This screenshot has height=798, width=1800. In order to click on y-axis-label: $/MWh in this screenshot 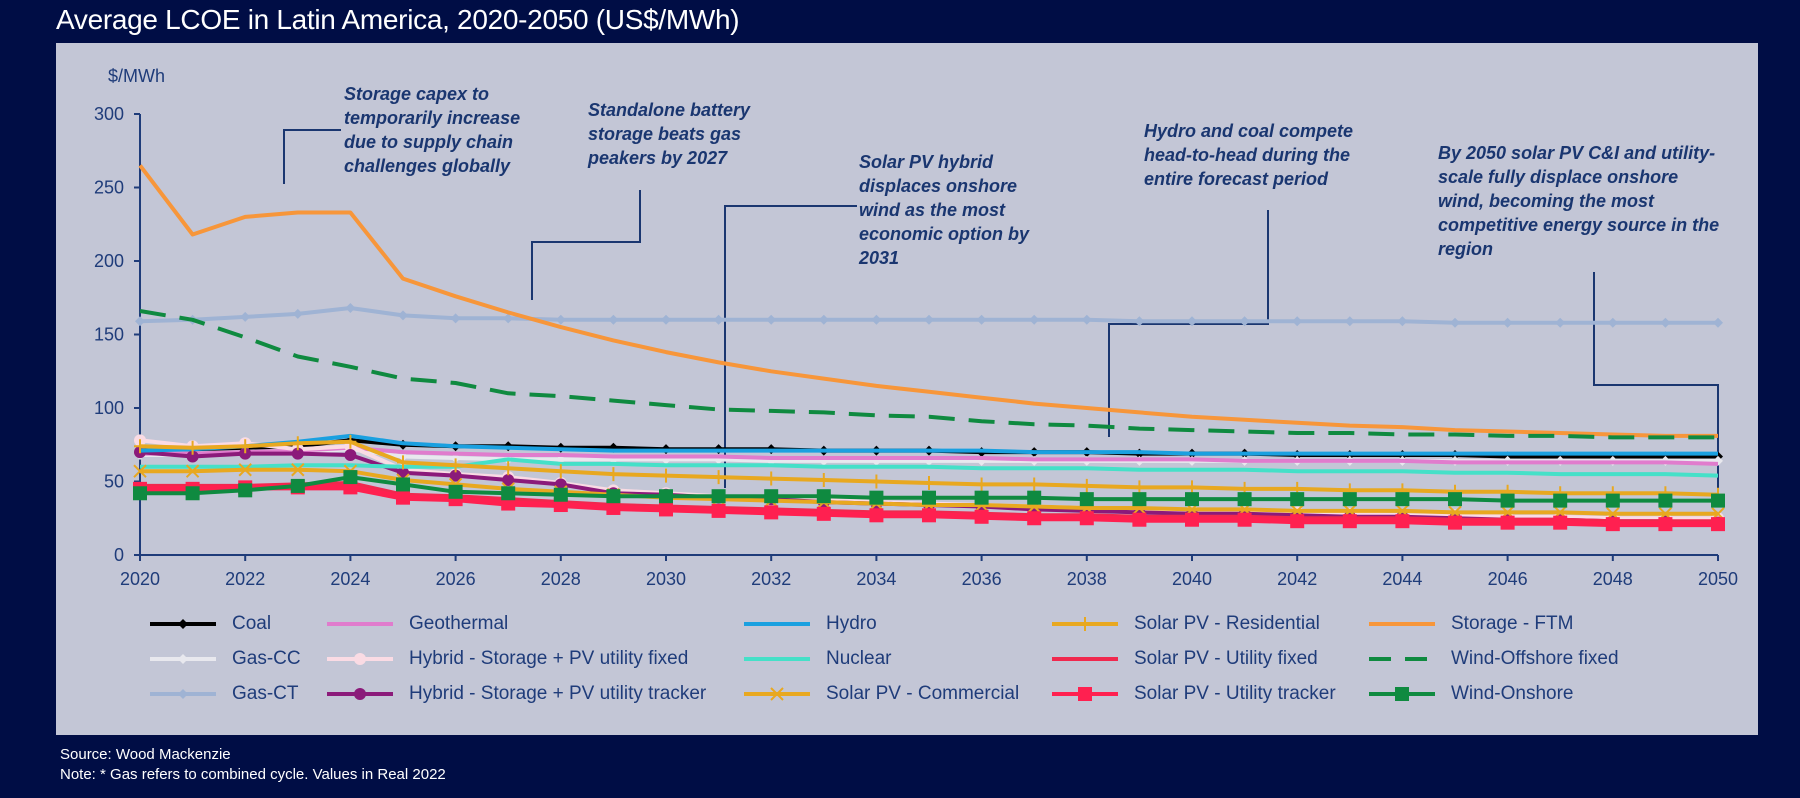, I will do `click(136, 76)`.